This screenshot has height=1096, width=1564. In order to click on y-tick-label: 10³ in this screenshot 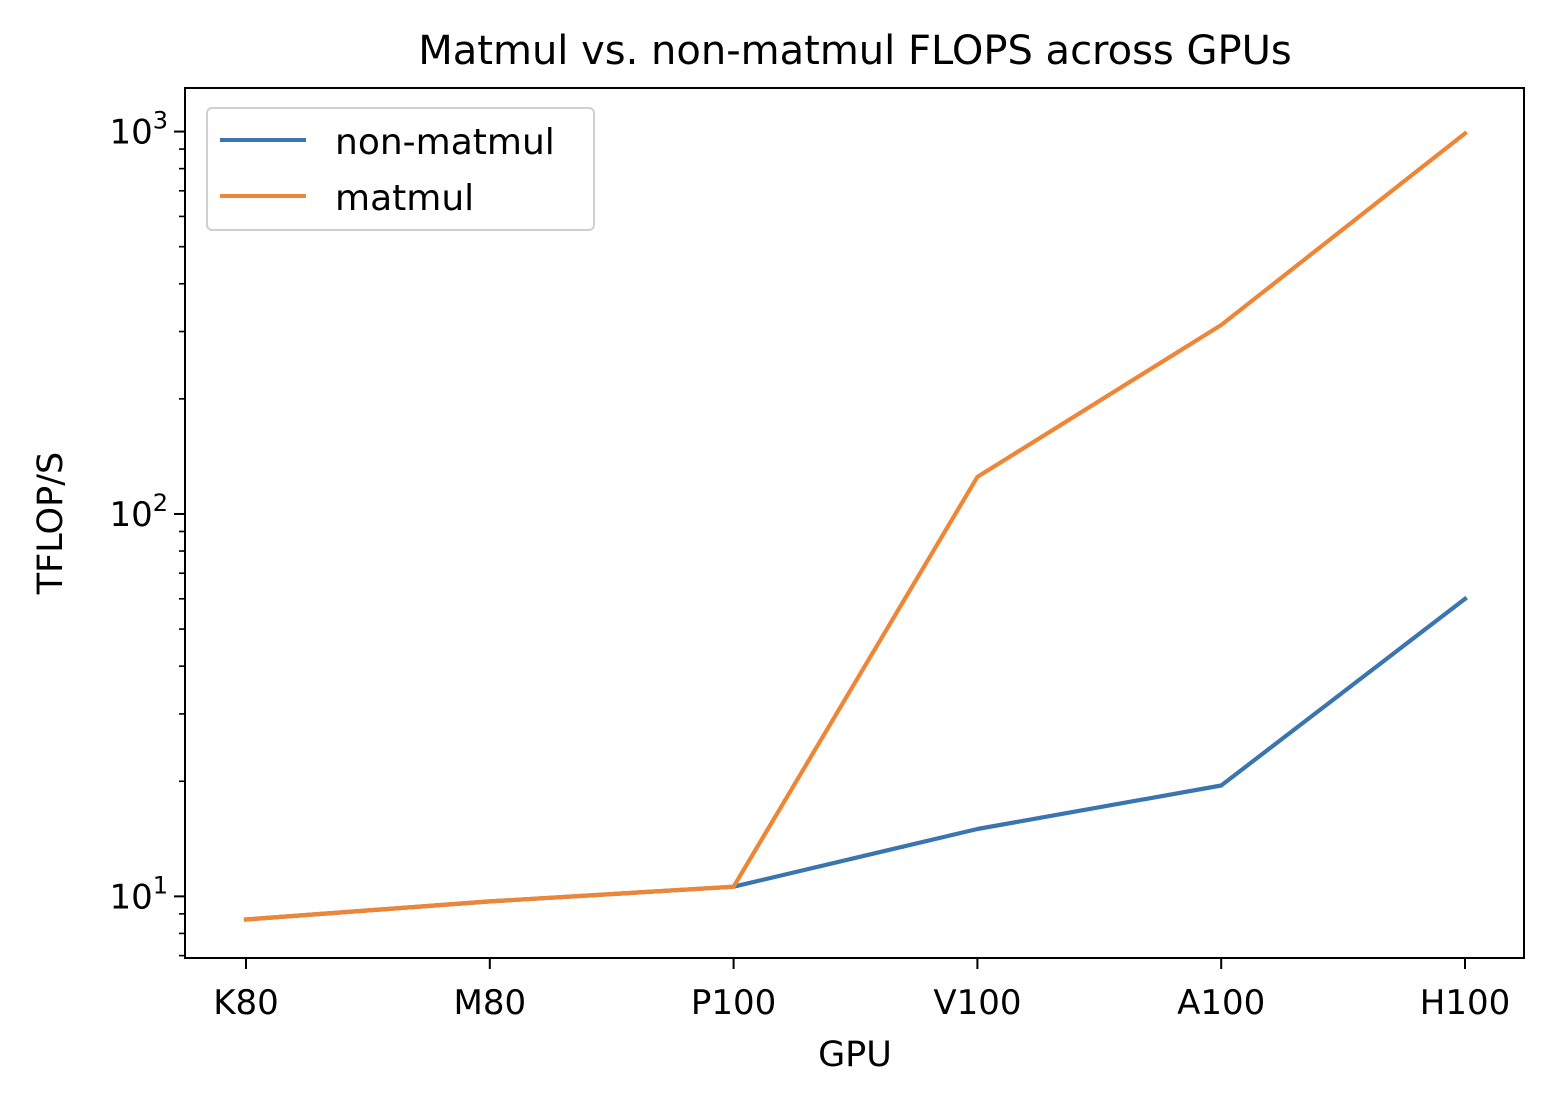, I will do `click(138, 130)`.